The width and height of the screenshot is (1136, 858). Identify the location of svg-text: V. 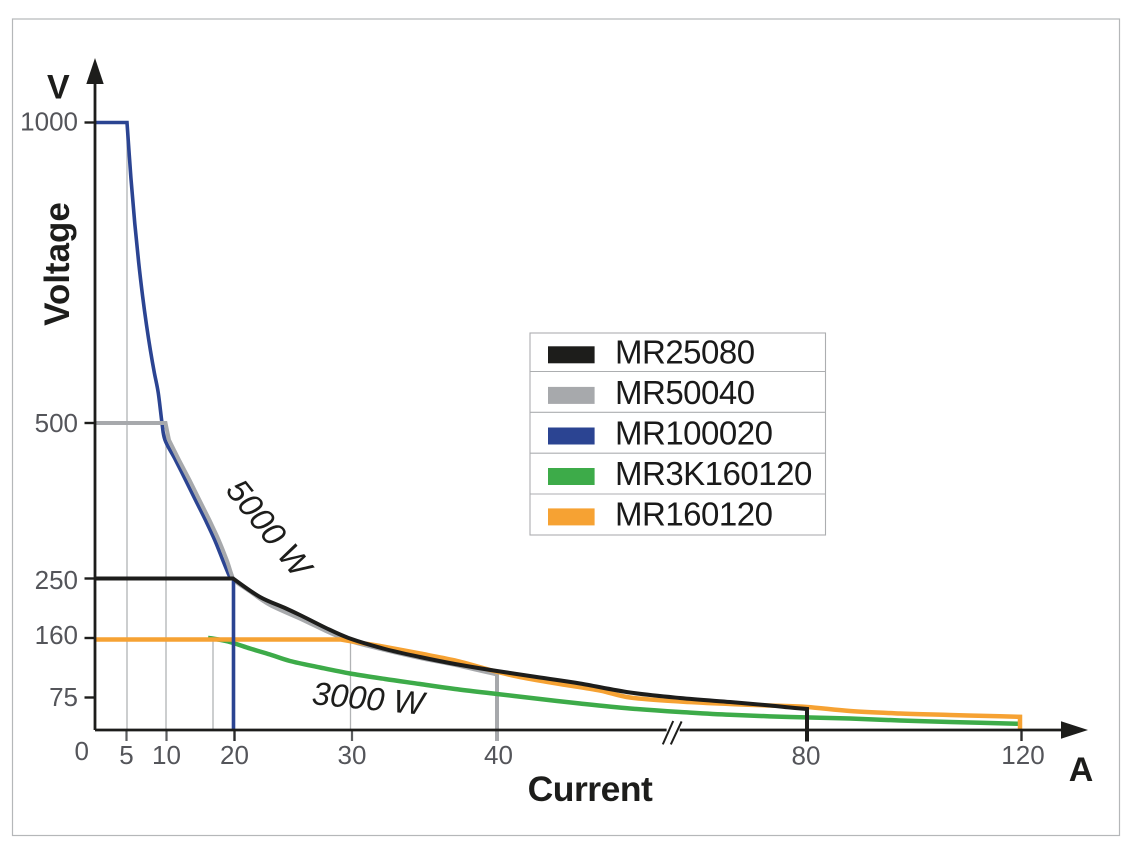
(58, 88).